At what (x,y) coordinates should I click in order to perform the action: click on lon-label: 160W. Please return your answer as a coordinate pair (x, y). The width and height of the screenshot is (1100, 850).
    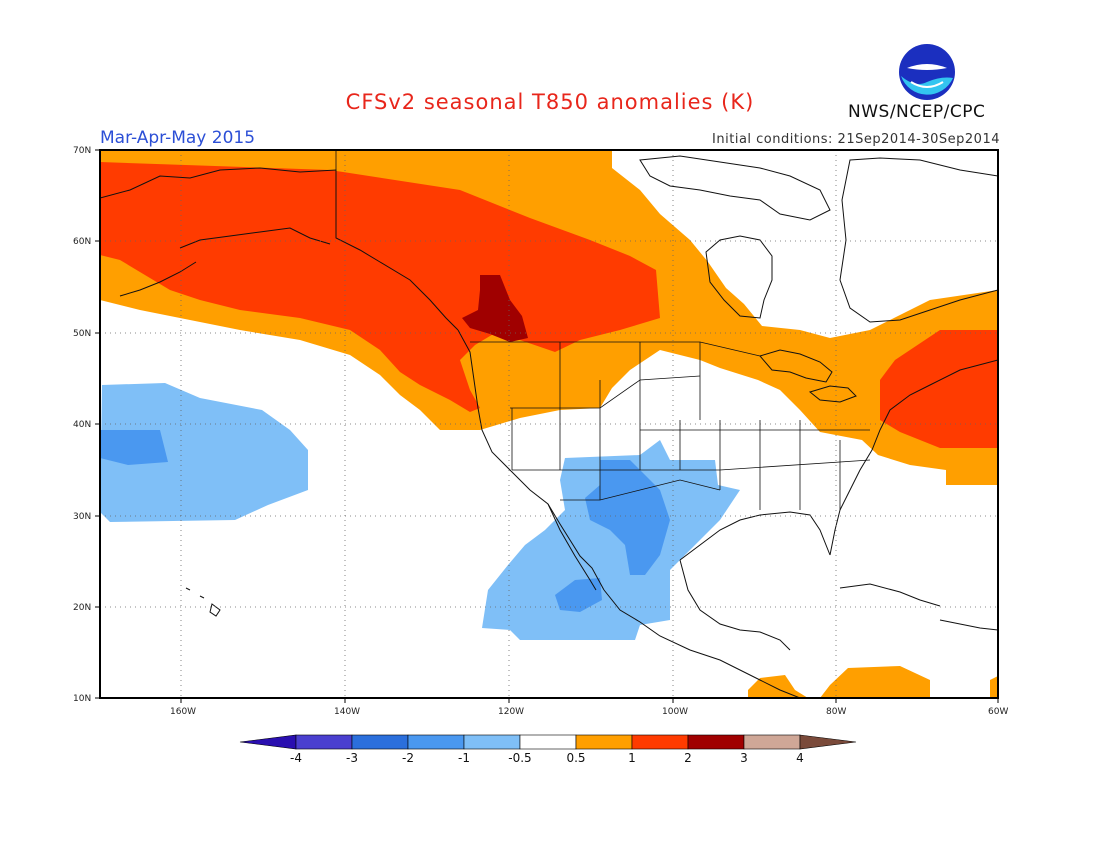
    Looking at the image, I should click on (183, 712).